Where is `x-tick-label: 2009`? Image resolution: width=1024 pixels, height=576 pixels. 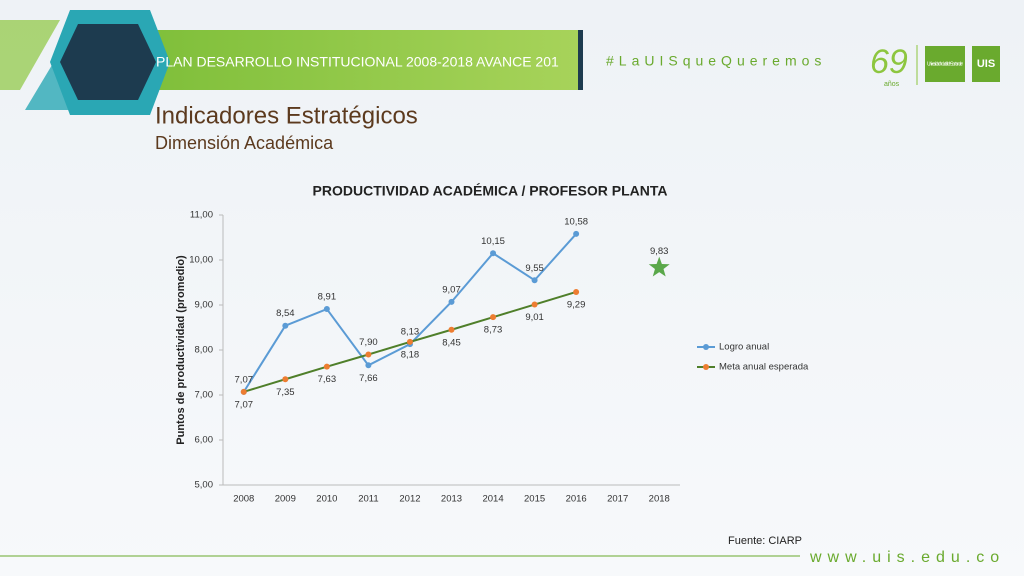
x-tick-label: 2009 is located at coordinates (285, 499).